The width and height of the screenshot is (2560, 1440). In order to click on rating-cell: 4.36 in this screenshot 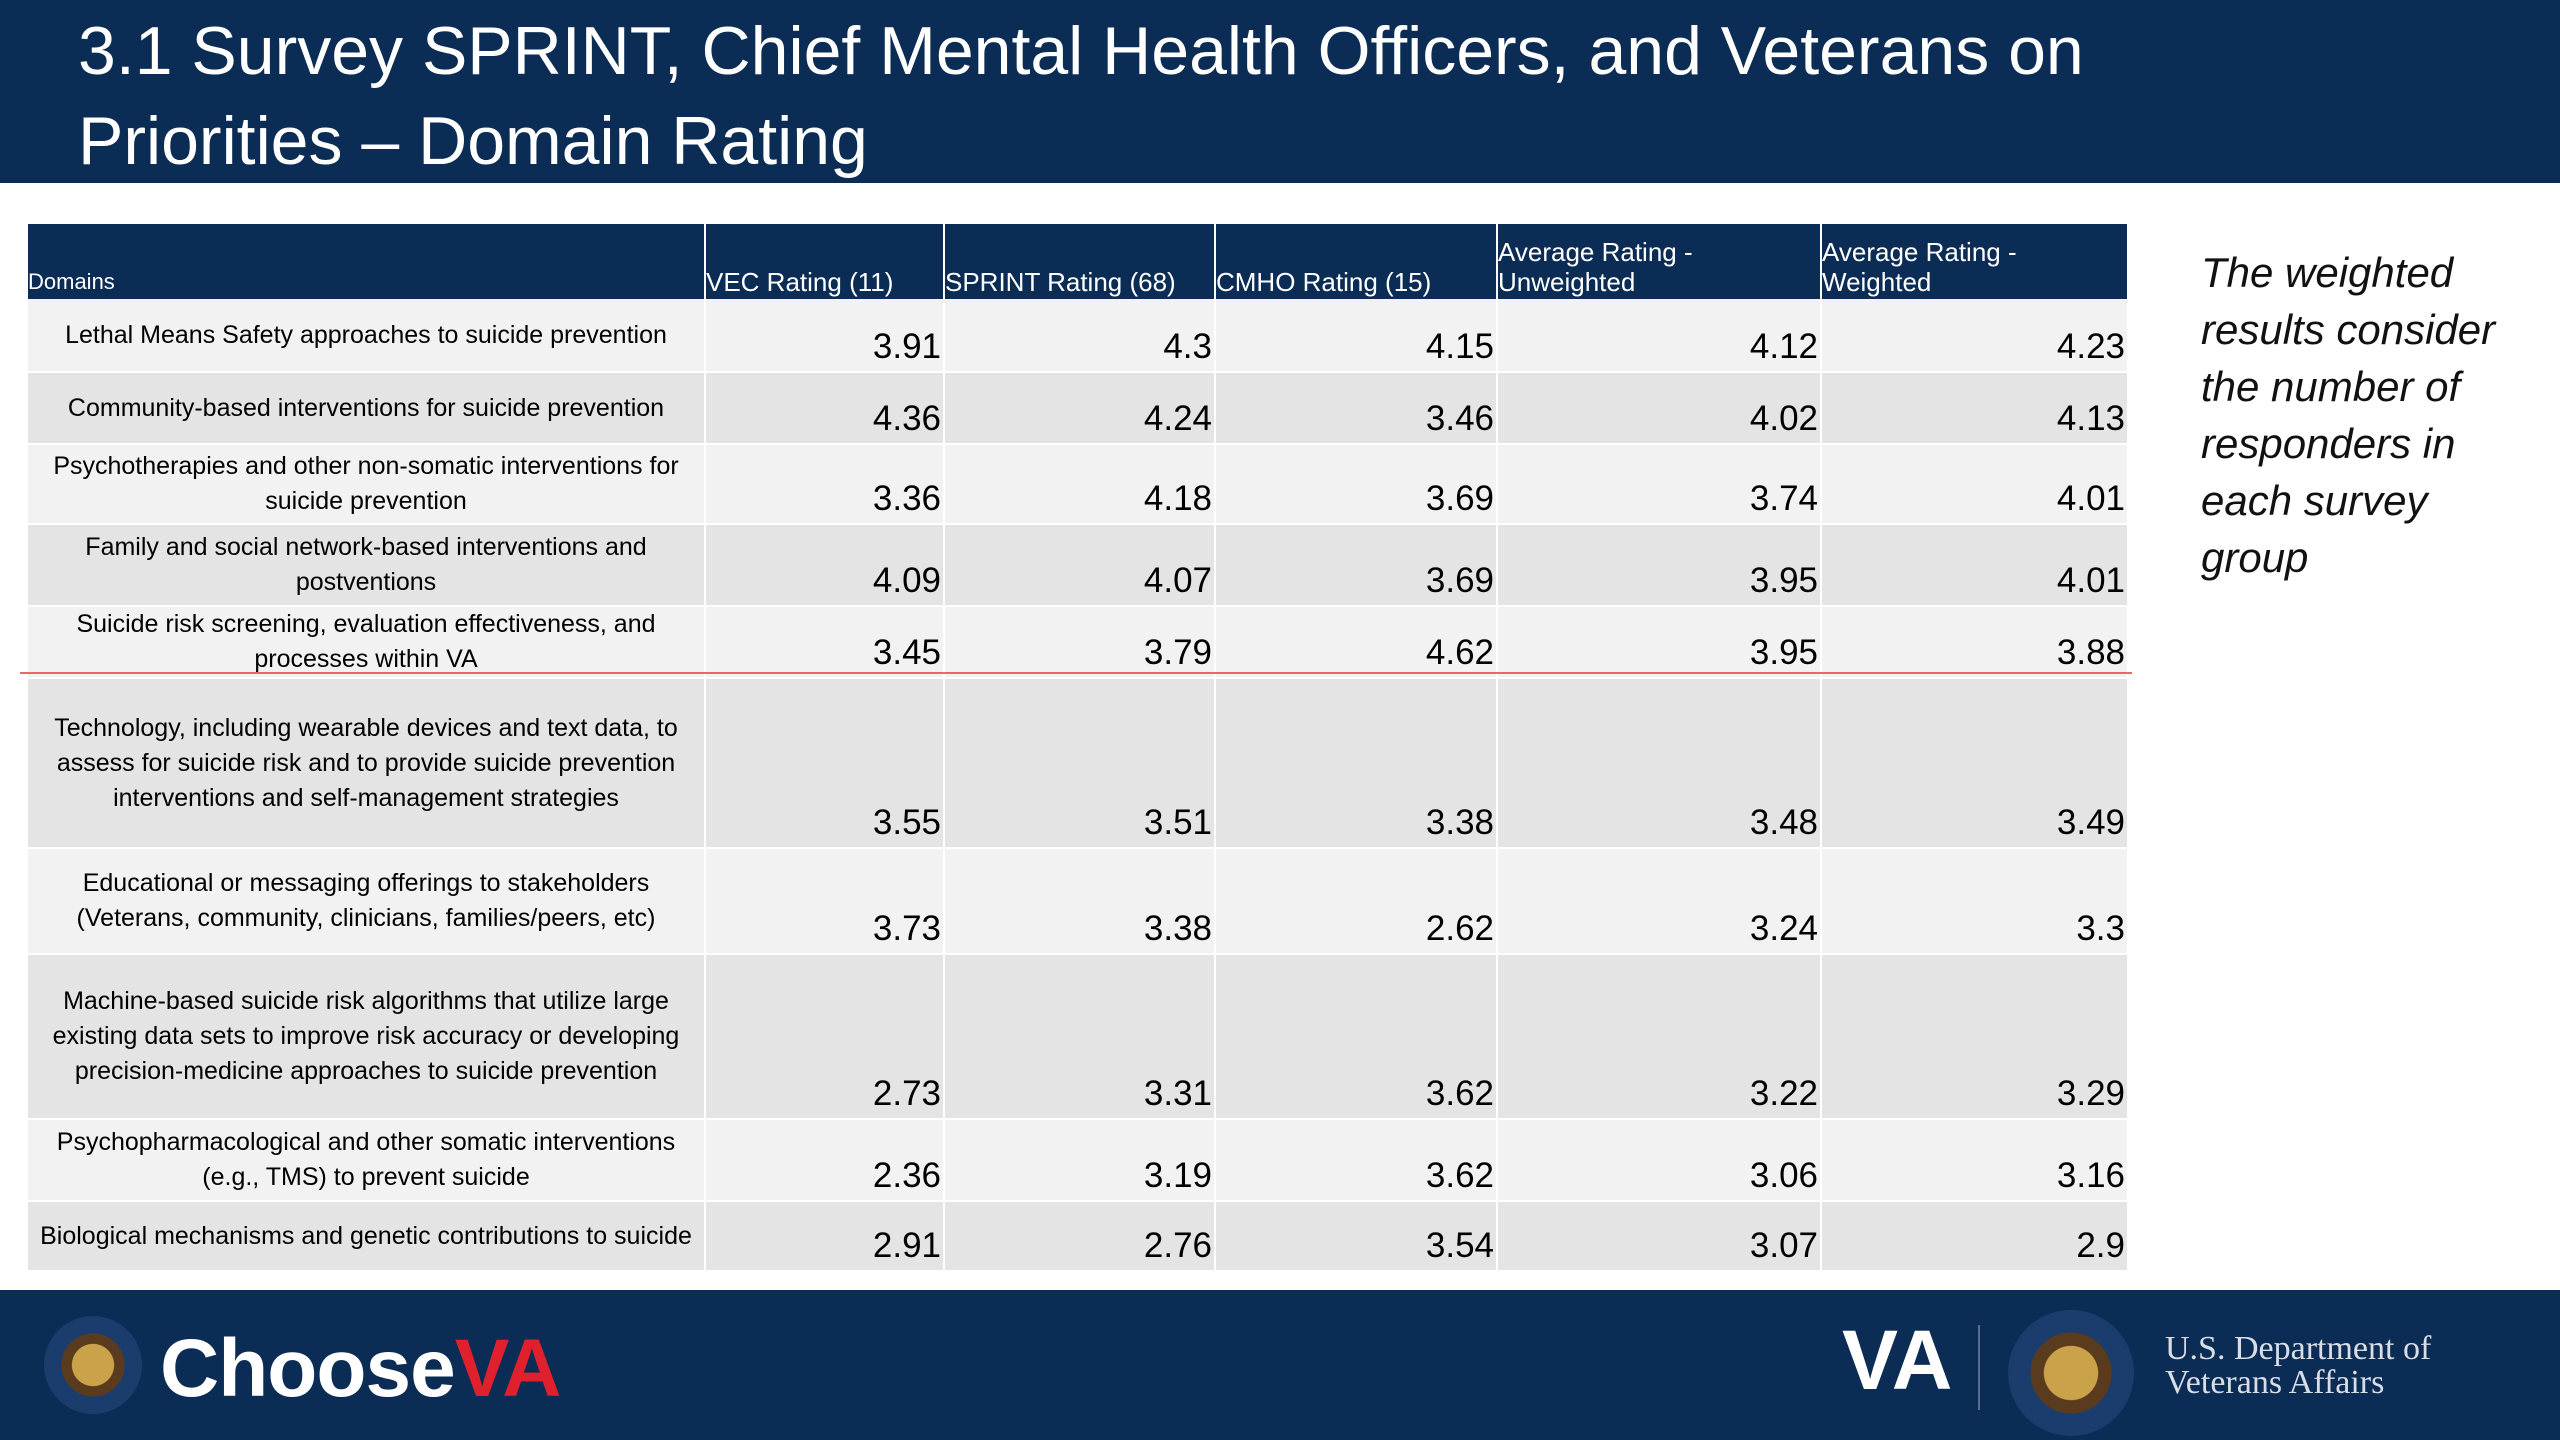, I will do `click(825, 408)`.